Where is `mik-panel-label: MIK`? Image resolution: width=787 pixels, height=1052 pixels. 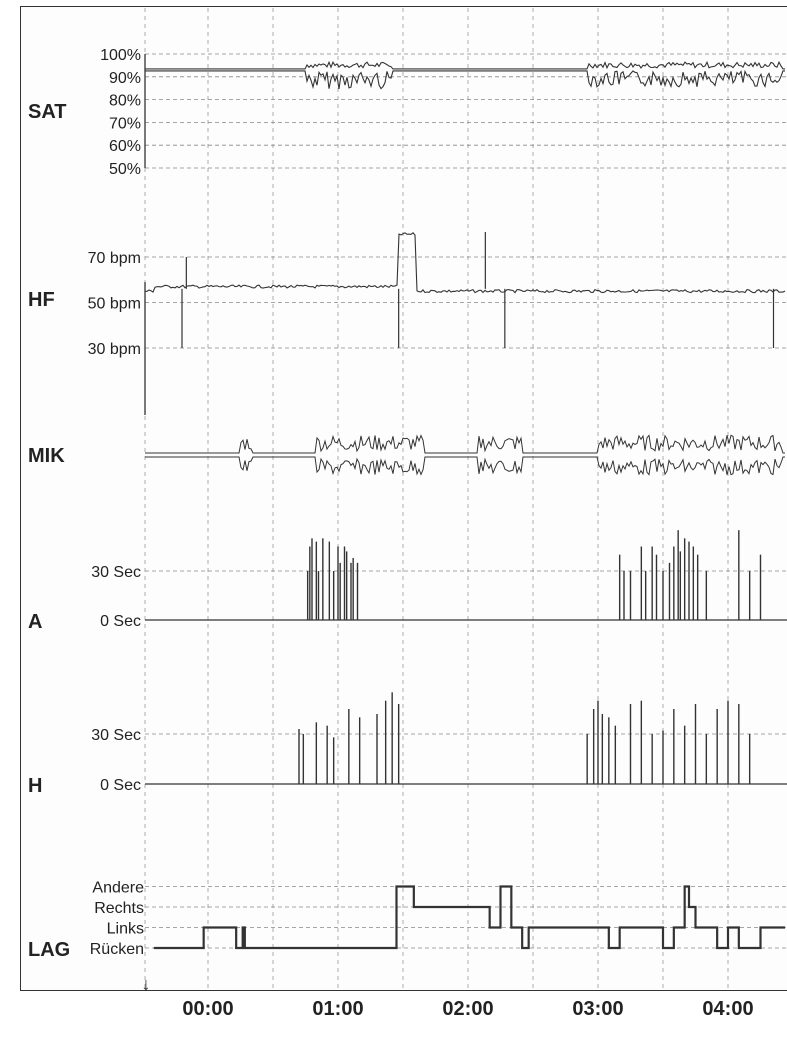
mik-panel-label: MIK is located at coordinates (46, 456).